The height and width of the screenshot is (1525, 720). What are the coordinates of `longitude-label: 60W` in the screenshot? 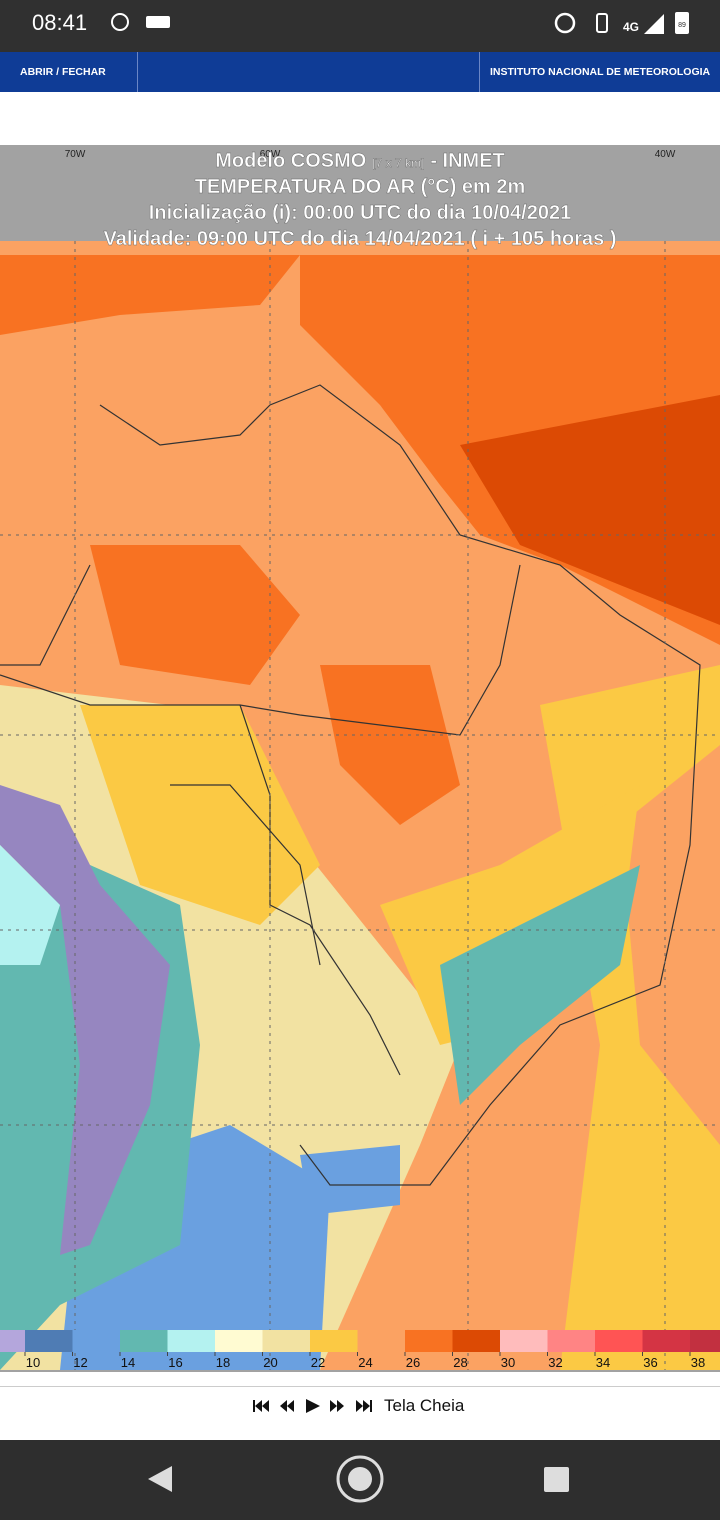 It's located at (270, 154).